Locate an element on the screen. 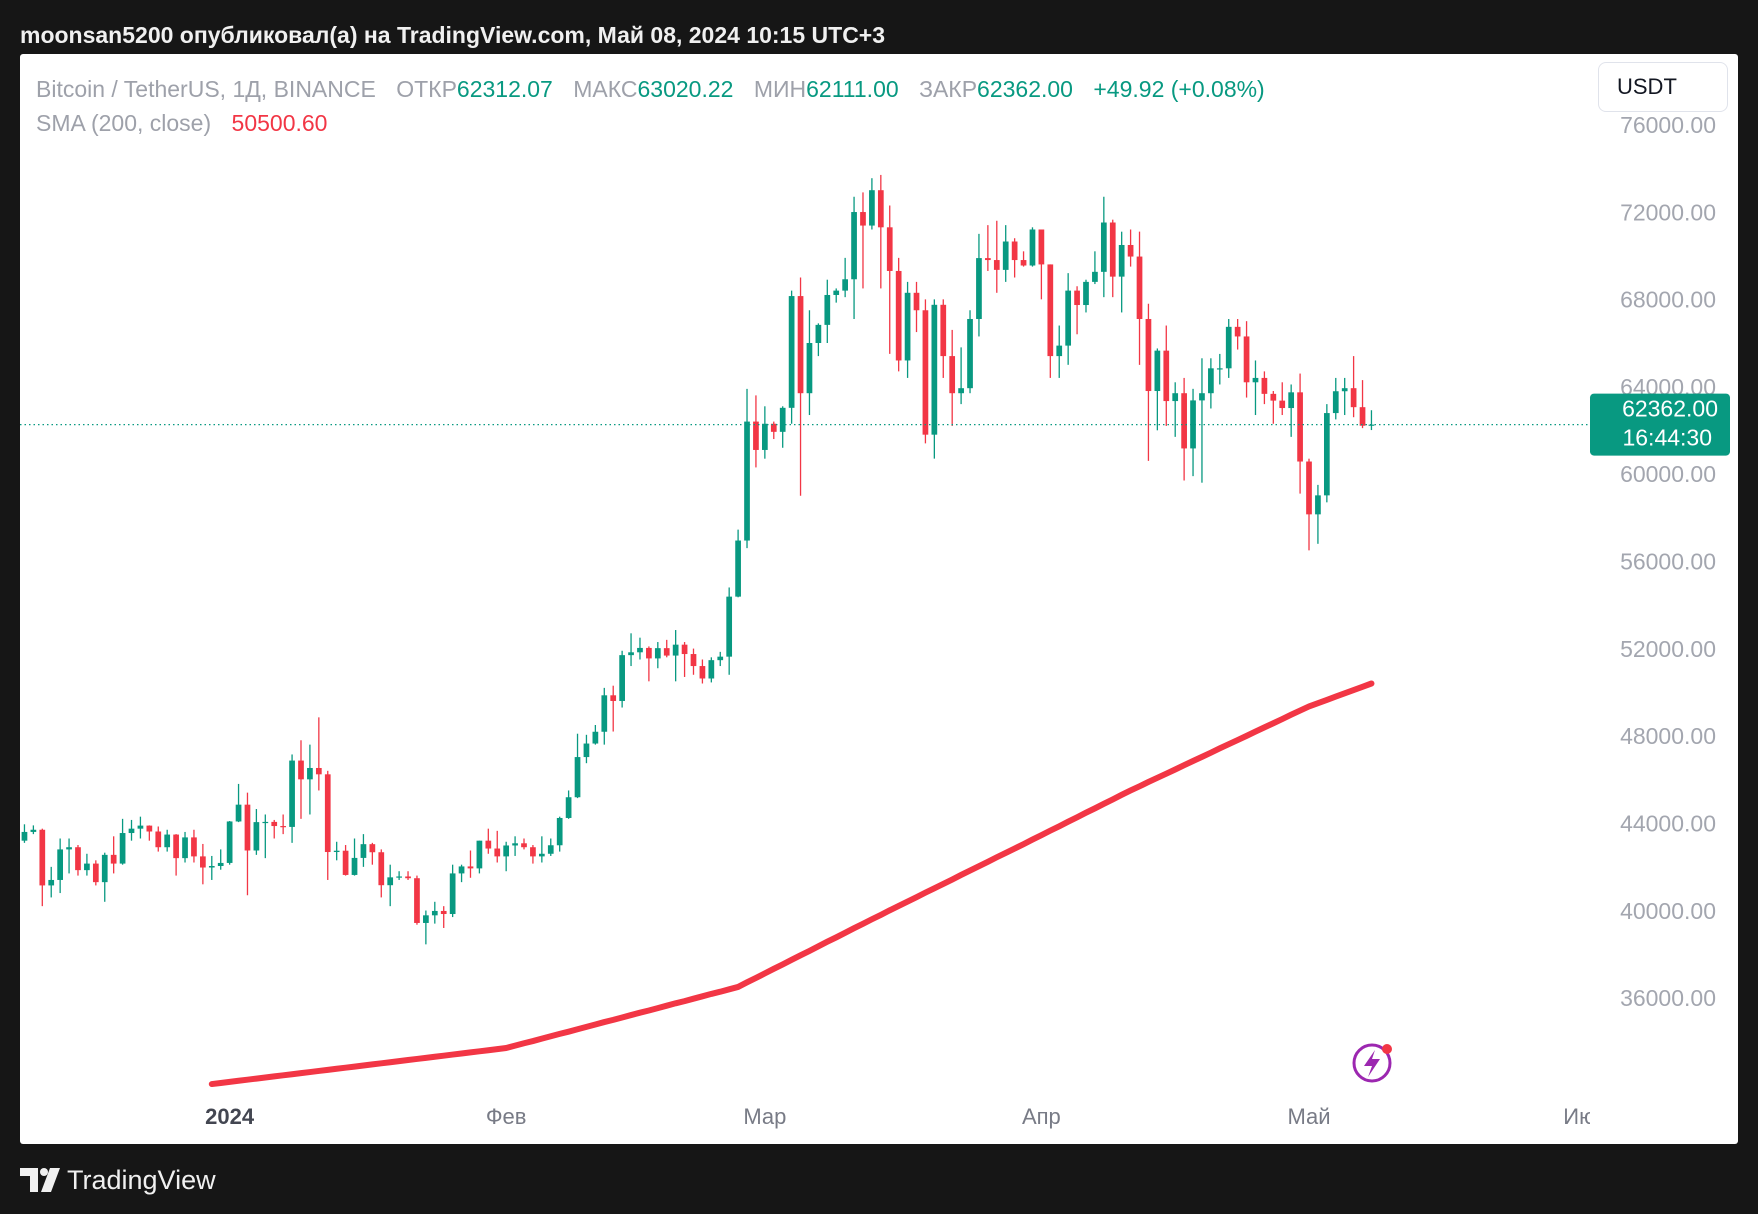 Image resolution: width=1758 pixels, height=1214 pixels. y-tick-label: 56000.00 is located at coordinates (1668, 562).